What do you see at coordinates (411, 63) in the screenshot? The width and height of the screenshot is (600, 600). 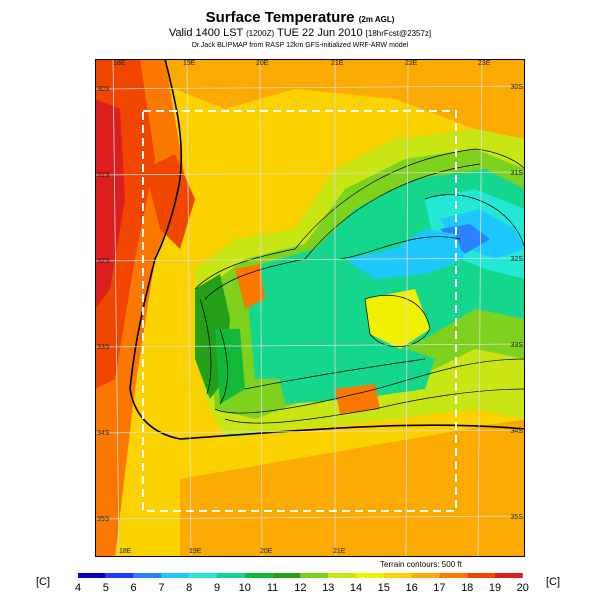 I see `lon-label: 22E` at bounding box center [411, 63].